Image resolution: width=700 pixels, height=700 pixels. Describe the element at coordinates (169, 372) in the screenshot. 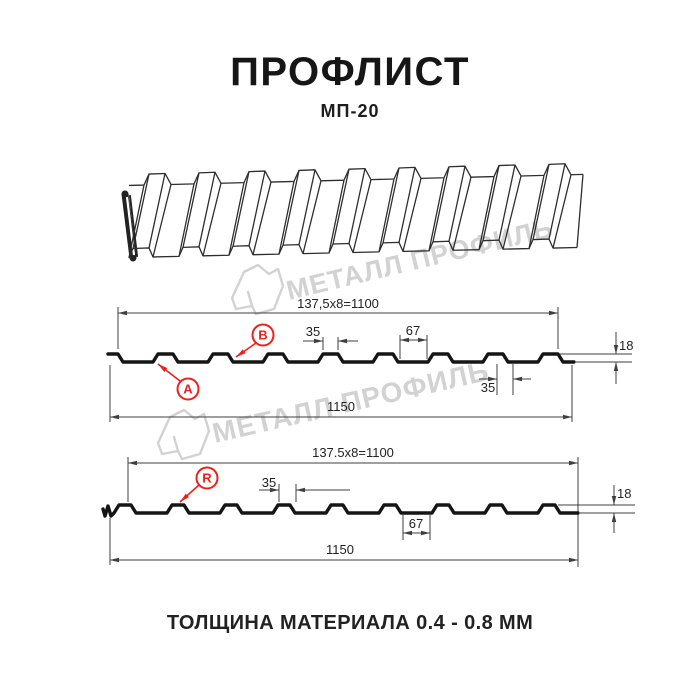

I see `label-a-leader` at that location.